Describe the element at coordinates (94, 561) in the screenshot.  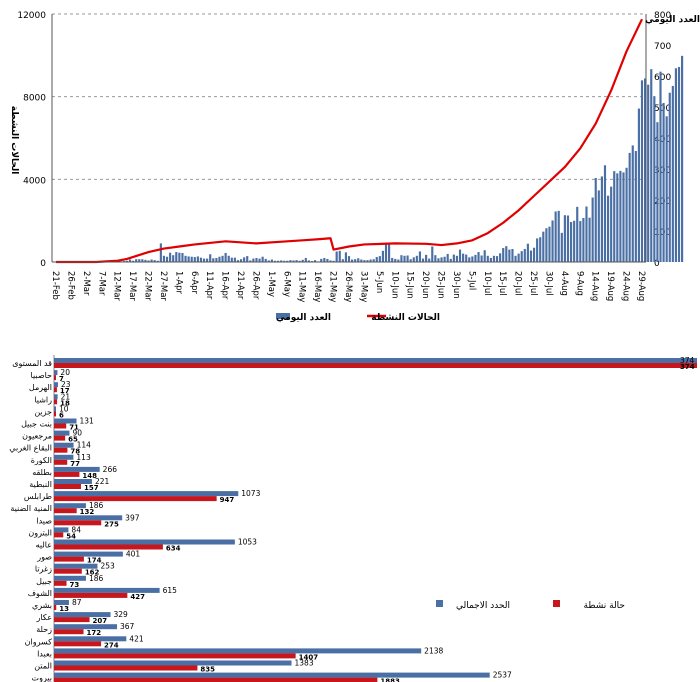
I see `active-value-label: 174` at that location.